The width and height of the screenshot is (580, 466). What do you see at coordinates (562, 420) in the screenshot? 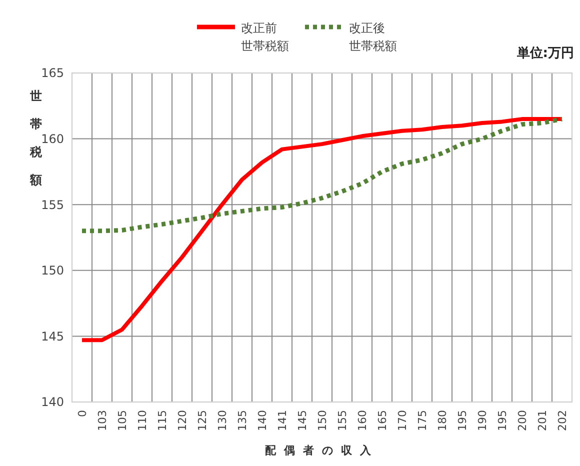
I see `x-tick-label: 202` at bounding box center [562, 420].